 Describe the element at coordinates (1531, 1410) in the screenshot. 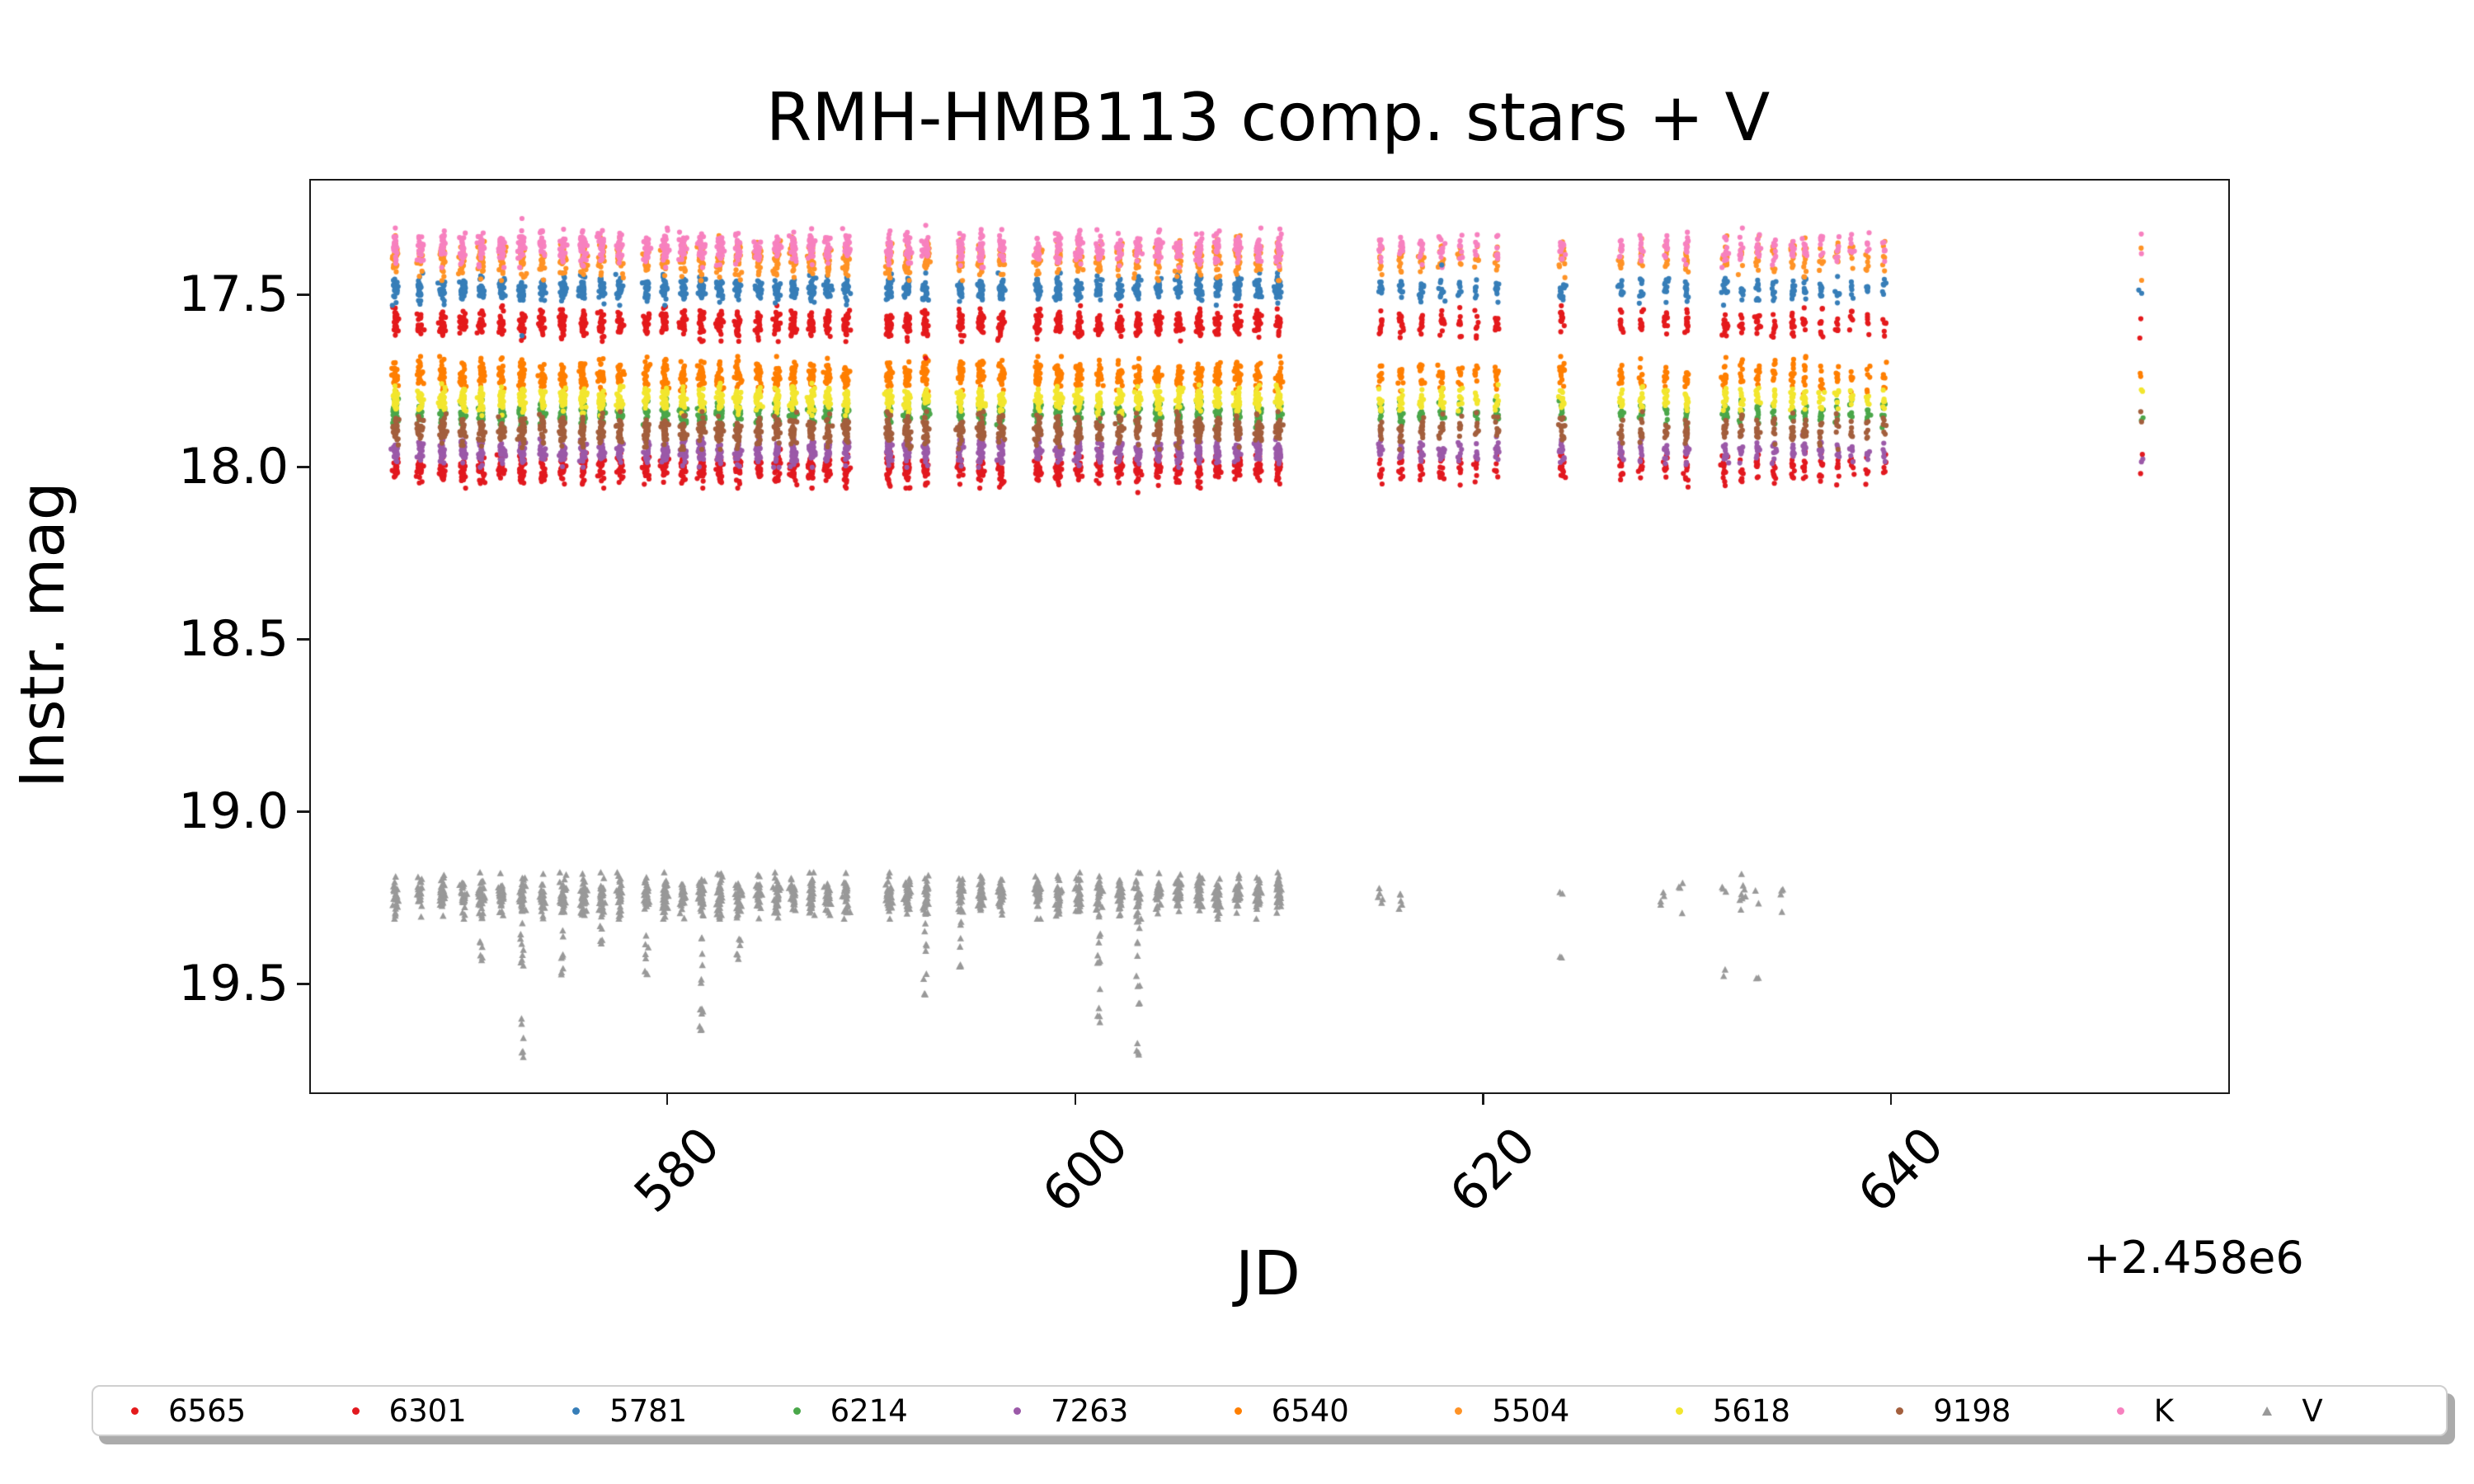

I see `legend-entry-label: 5504` at that location.